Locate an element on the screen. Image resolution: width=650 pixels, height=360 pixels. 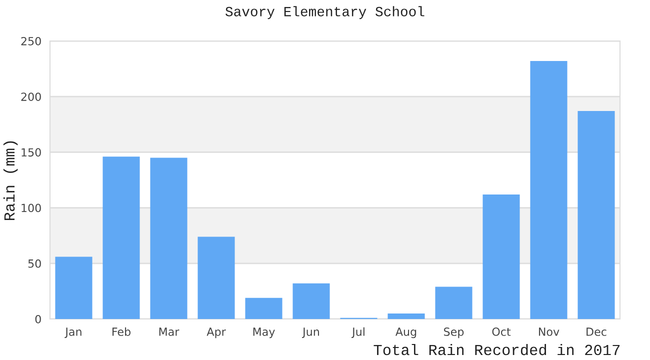
text: Total Rain Recorded in 2017 is located at coordinates (497, 350).